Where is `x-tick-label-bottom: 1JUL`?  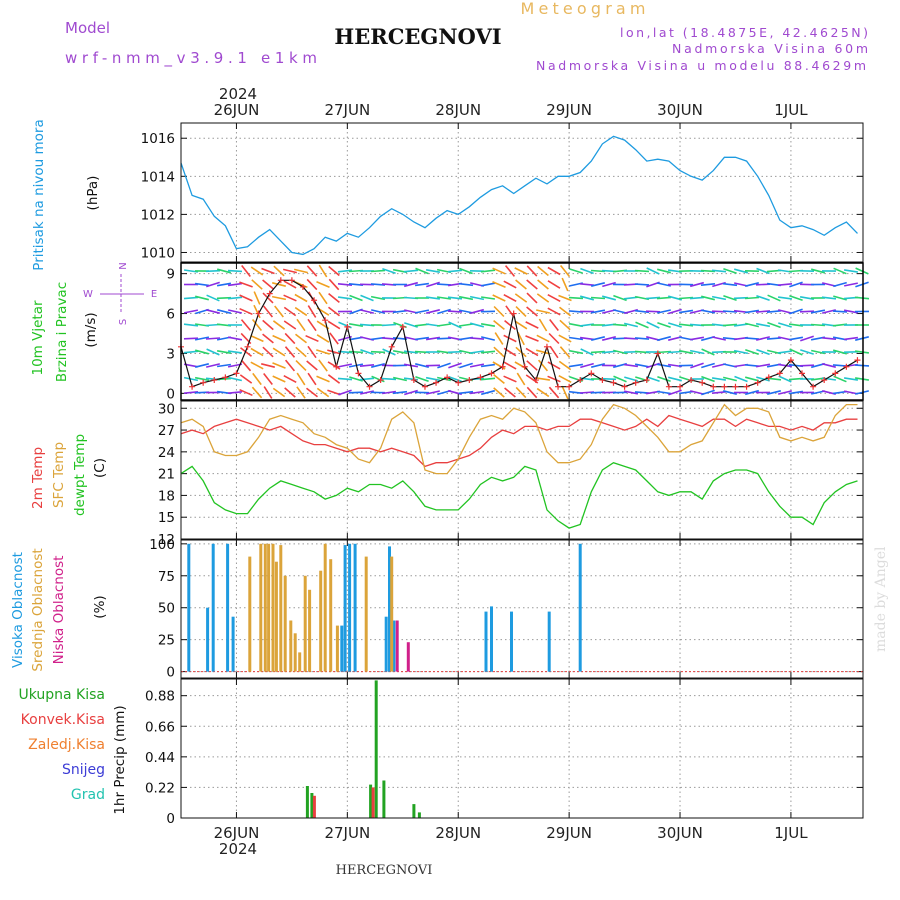 x-tick-label-bottom: 1JUL is located at coordinates (791, 833).